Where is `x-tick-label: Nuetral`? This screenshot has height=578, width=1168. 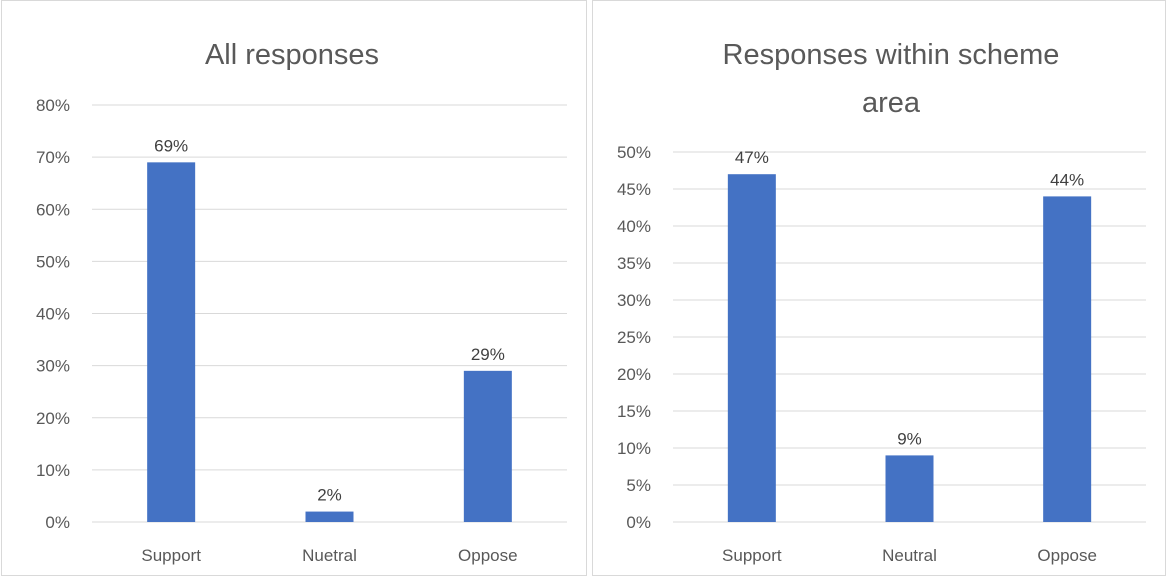 x-tick-label: Nuetral is located at coordinates (329, 555).